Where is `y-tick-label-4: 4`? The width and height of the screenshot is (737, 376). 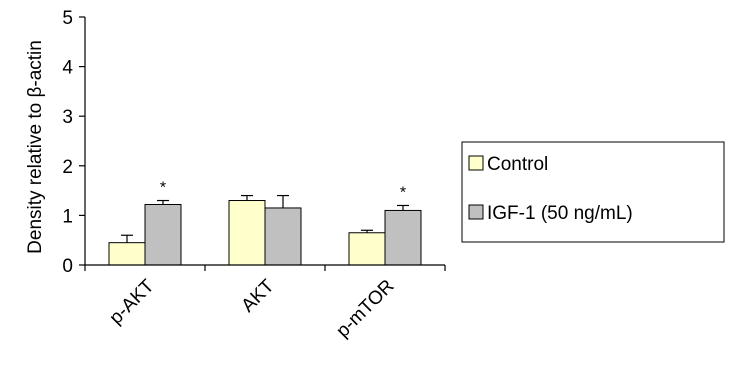
y-tick-label-4: 4 is located at coordinates (67, 68).